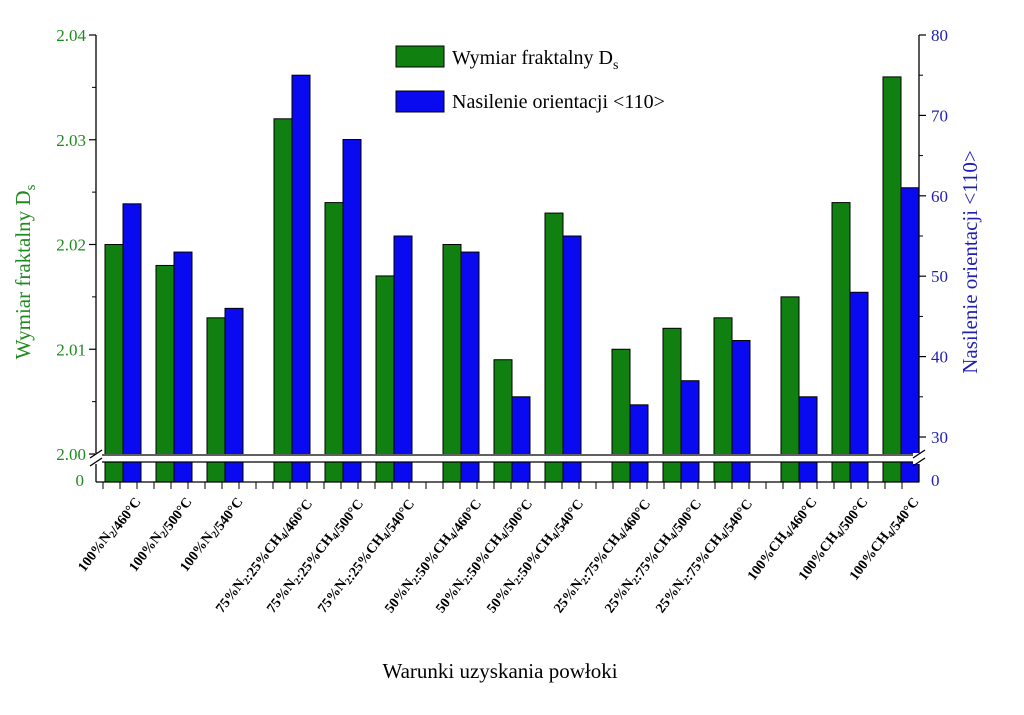 Image resolution: width=1024 pixels, height=715 pixels. I want to click on y-tick-label-right: 30, so click(939, 437).